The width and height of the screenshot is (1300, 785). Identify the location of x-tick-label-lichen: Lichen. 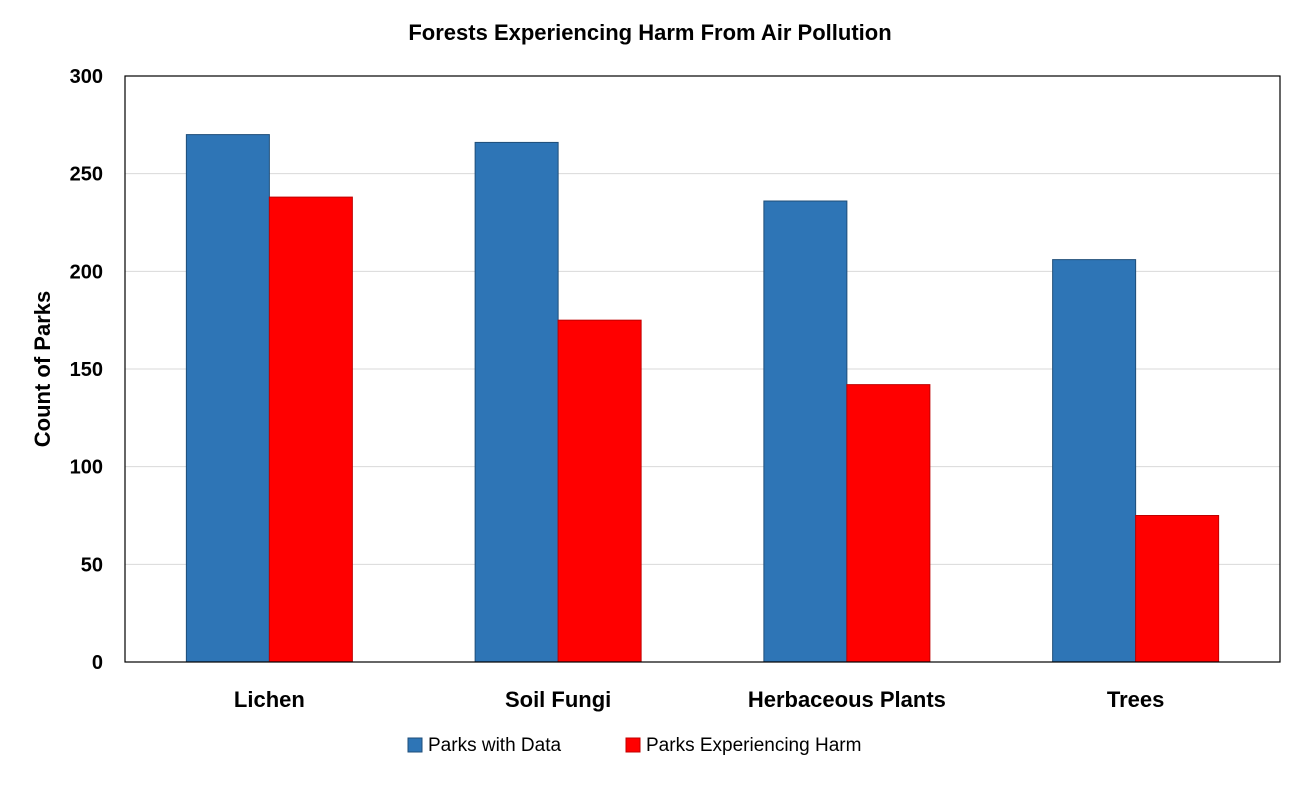
(269, 699).